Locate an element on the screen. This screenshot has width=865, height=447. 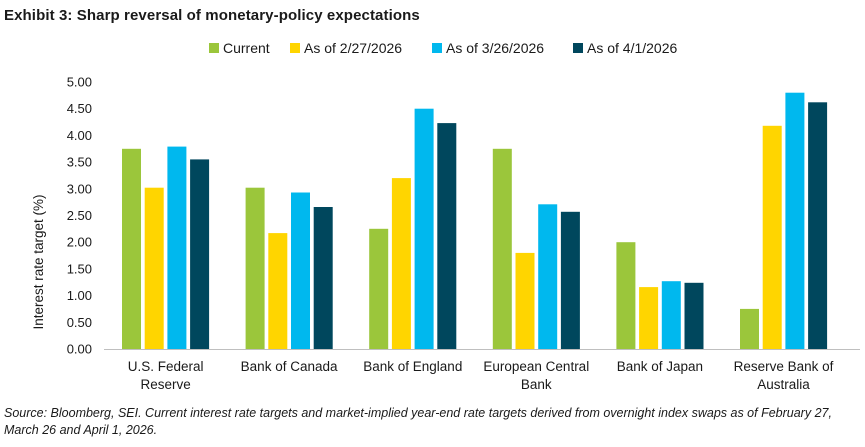
y-tick-label: 5.00 is located at coordinates (79, 82).